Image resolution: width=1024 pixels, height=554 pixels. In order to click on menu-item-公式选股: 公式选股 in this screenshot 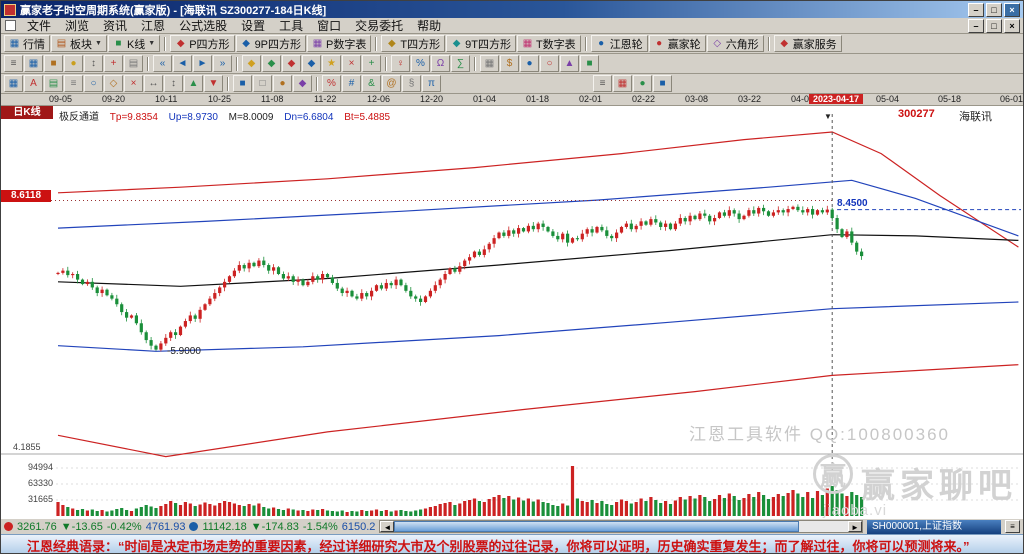, I will do `click(203, 25)`.